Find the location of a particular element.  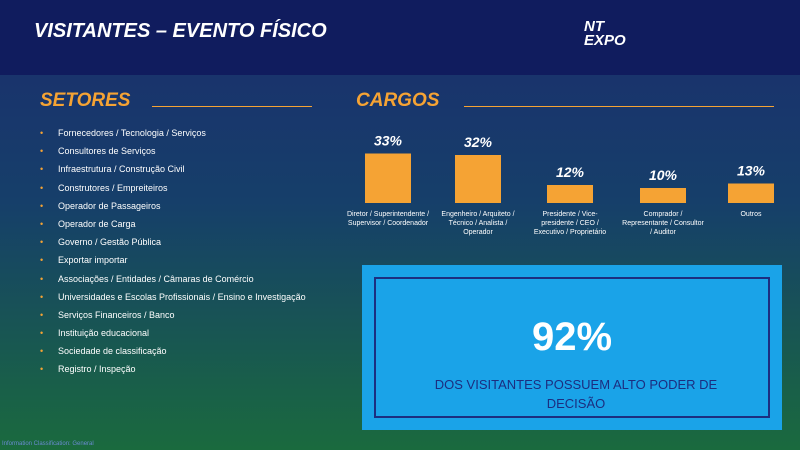

category-label: Outros is located at coordinates (751, 214).